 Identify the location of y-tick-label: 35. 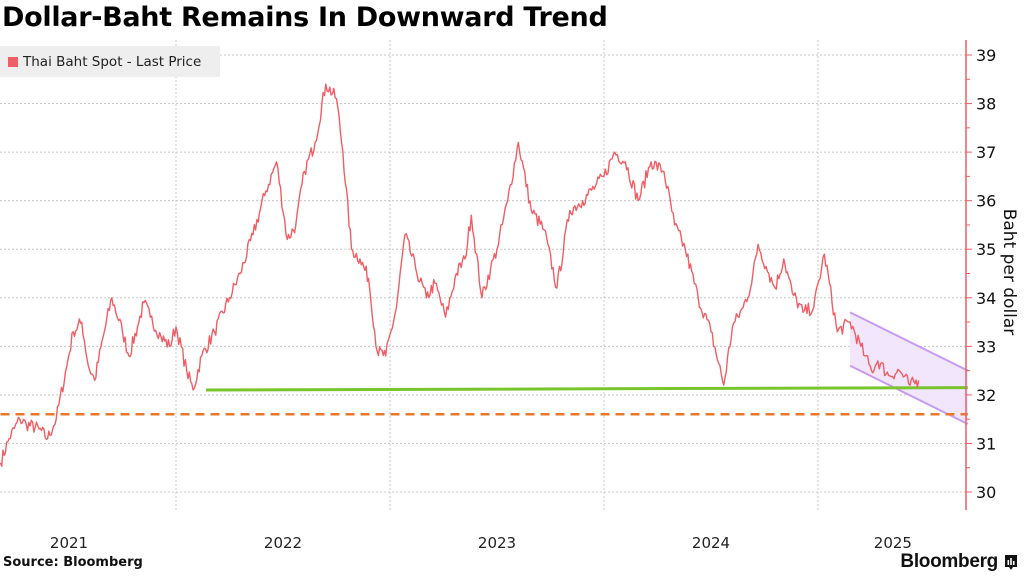
(986, 249).